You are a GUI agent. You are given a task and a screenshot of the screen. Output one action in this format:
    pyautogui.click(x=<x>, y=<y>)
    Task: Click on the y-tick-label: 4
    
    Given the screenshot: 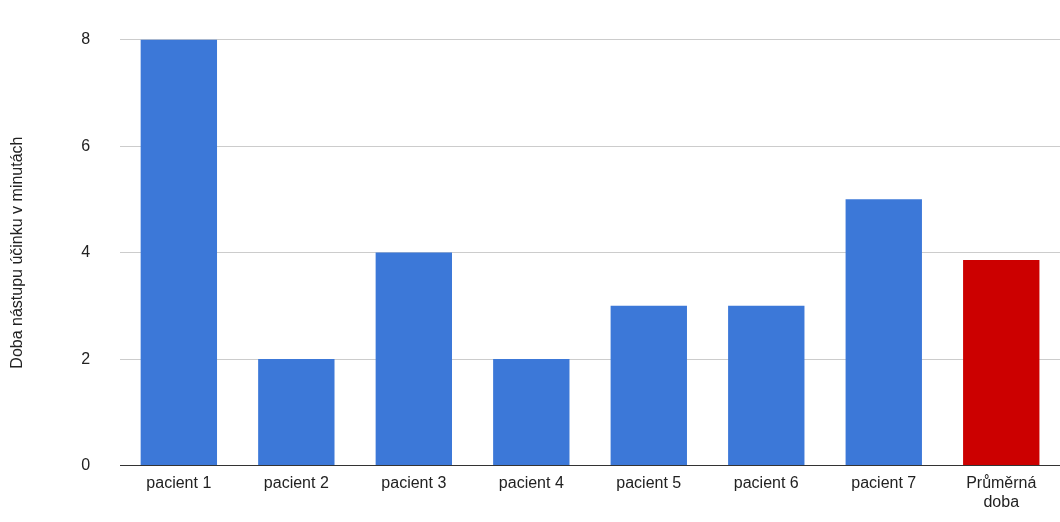 What is the action you would take?
    pyautogui.click(x=86, y=252)
    